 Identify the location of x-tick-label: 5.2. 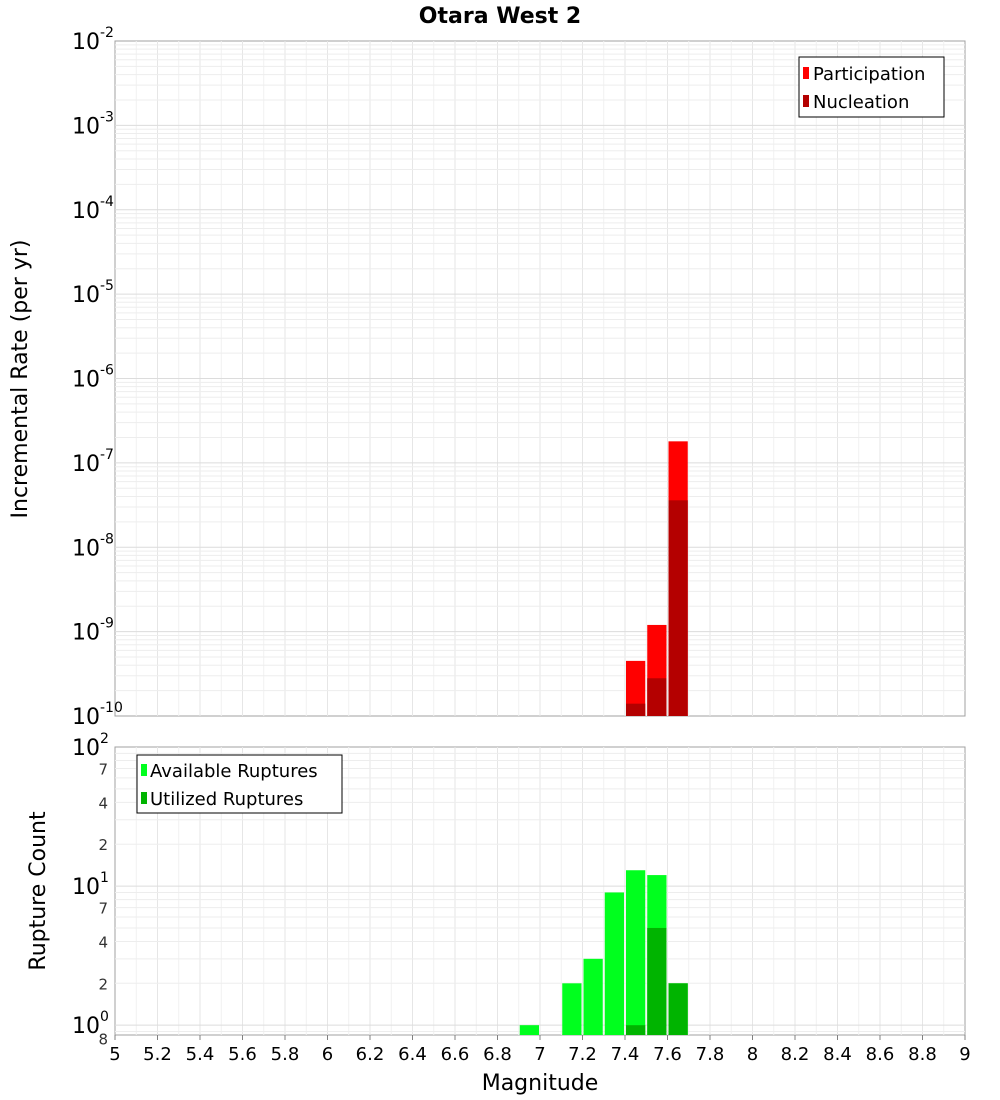
(157, 1054).